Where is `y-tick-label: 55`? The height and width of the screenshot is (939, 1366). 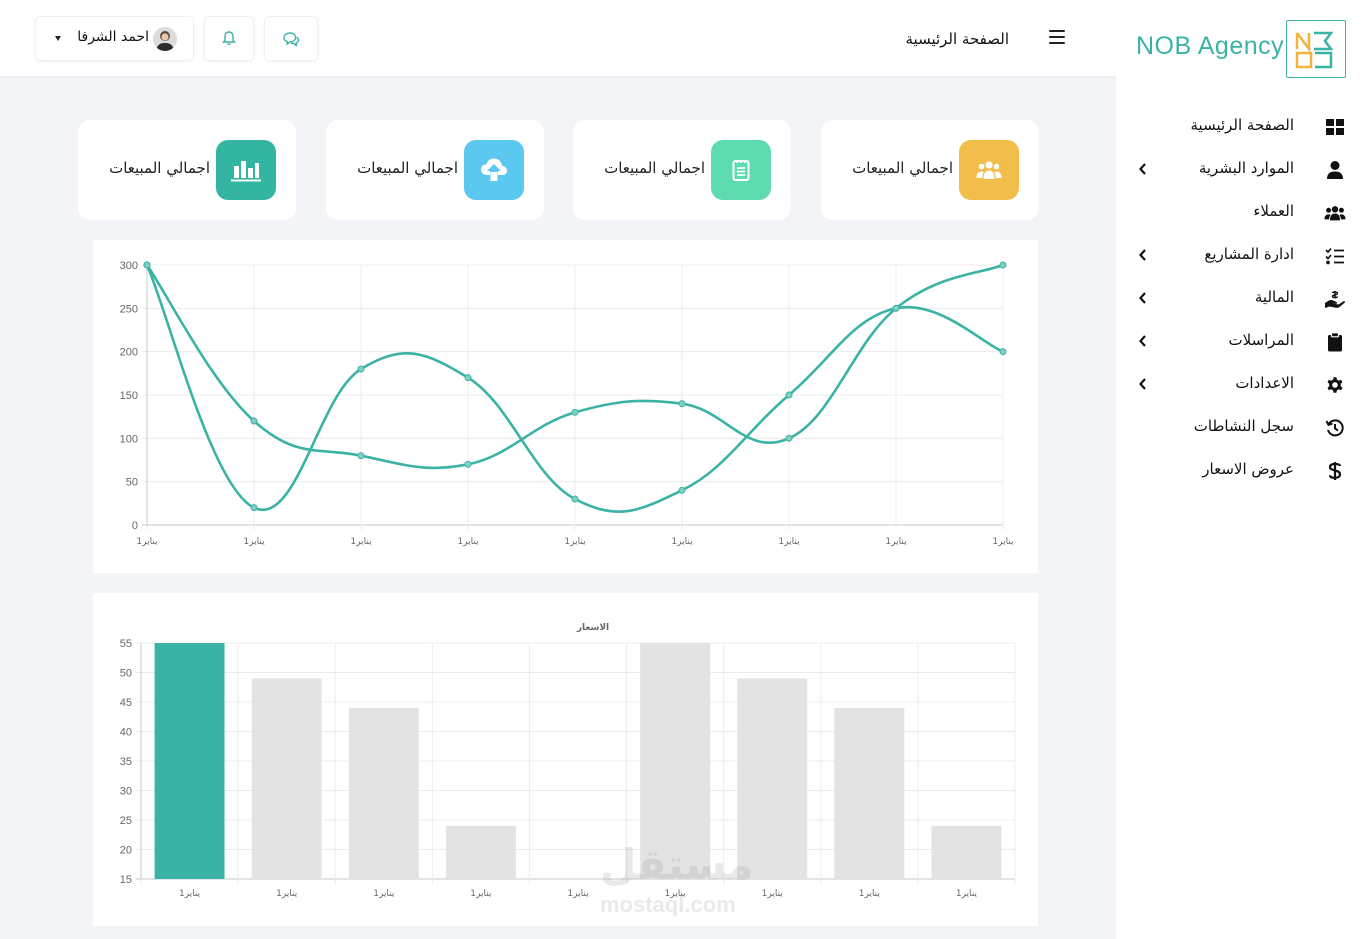 y-tick-label: 55 is located at coordinates (126, 644).